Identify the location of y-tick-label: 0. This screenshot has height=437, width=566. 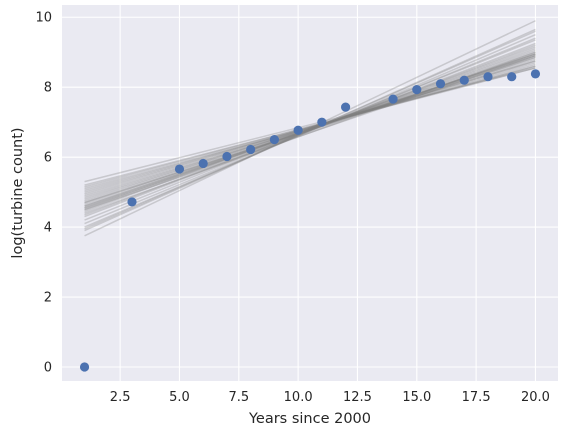
(48, 368).